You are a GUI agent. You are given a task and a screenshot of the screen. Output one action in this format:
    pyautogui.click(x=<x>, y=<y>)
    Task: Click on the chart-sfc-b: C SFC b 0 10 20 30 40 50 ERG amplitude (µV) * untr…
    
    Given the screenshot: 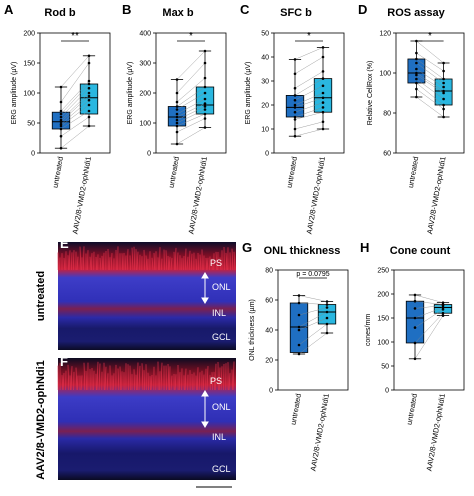 What is the action you would take?
    pyautogui.click(x=292, y=118)
    